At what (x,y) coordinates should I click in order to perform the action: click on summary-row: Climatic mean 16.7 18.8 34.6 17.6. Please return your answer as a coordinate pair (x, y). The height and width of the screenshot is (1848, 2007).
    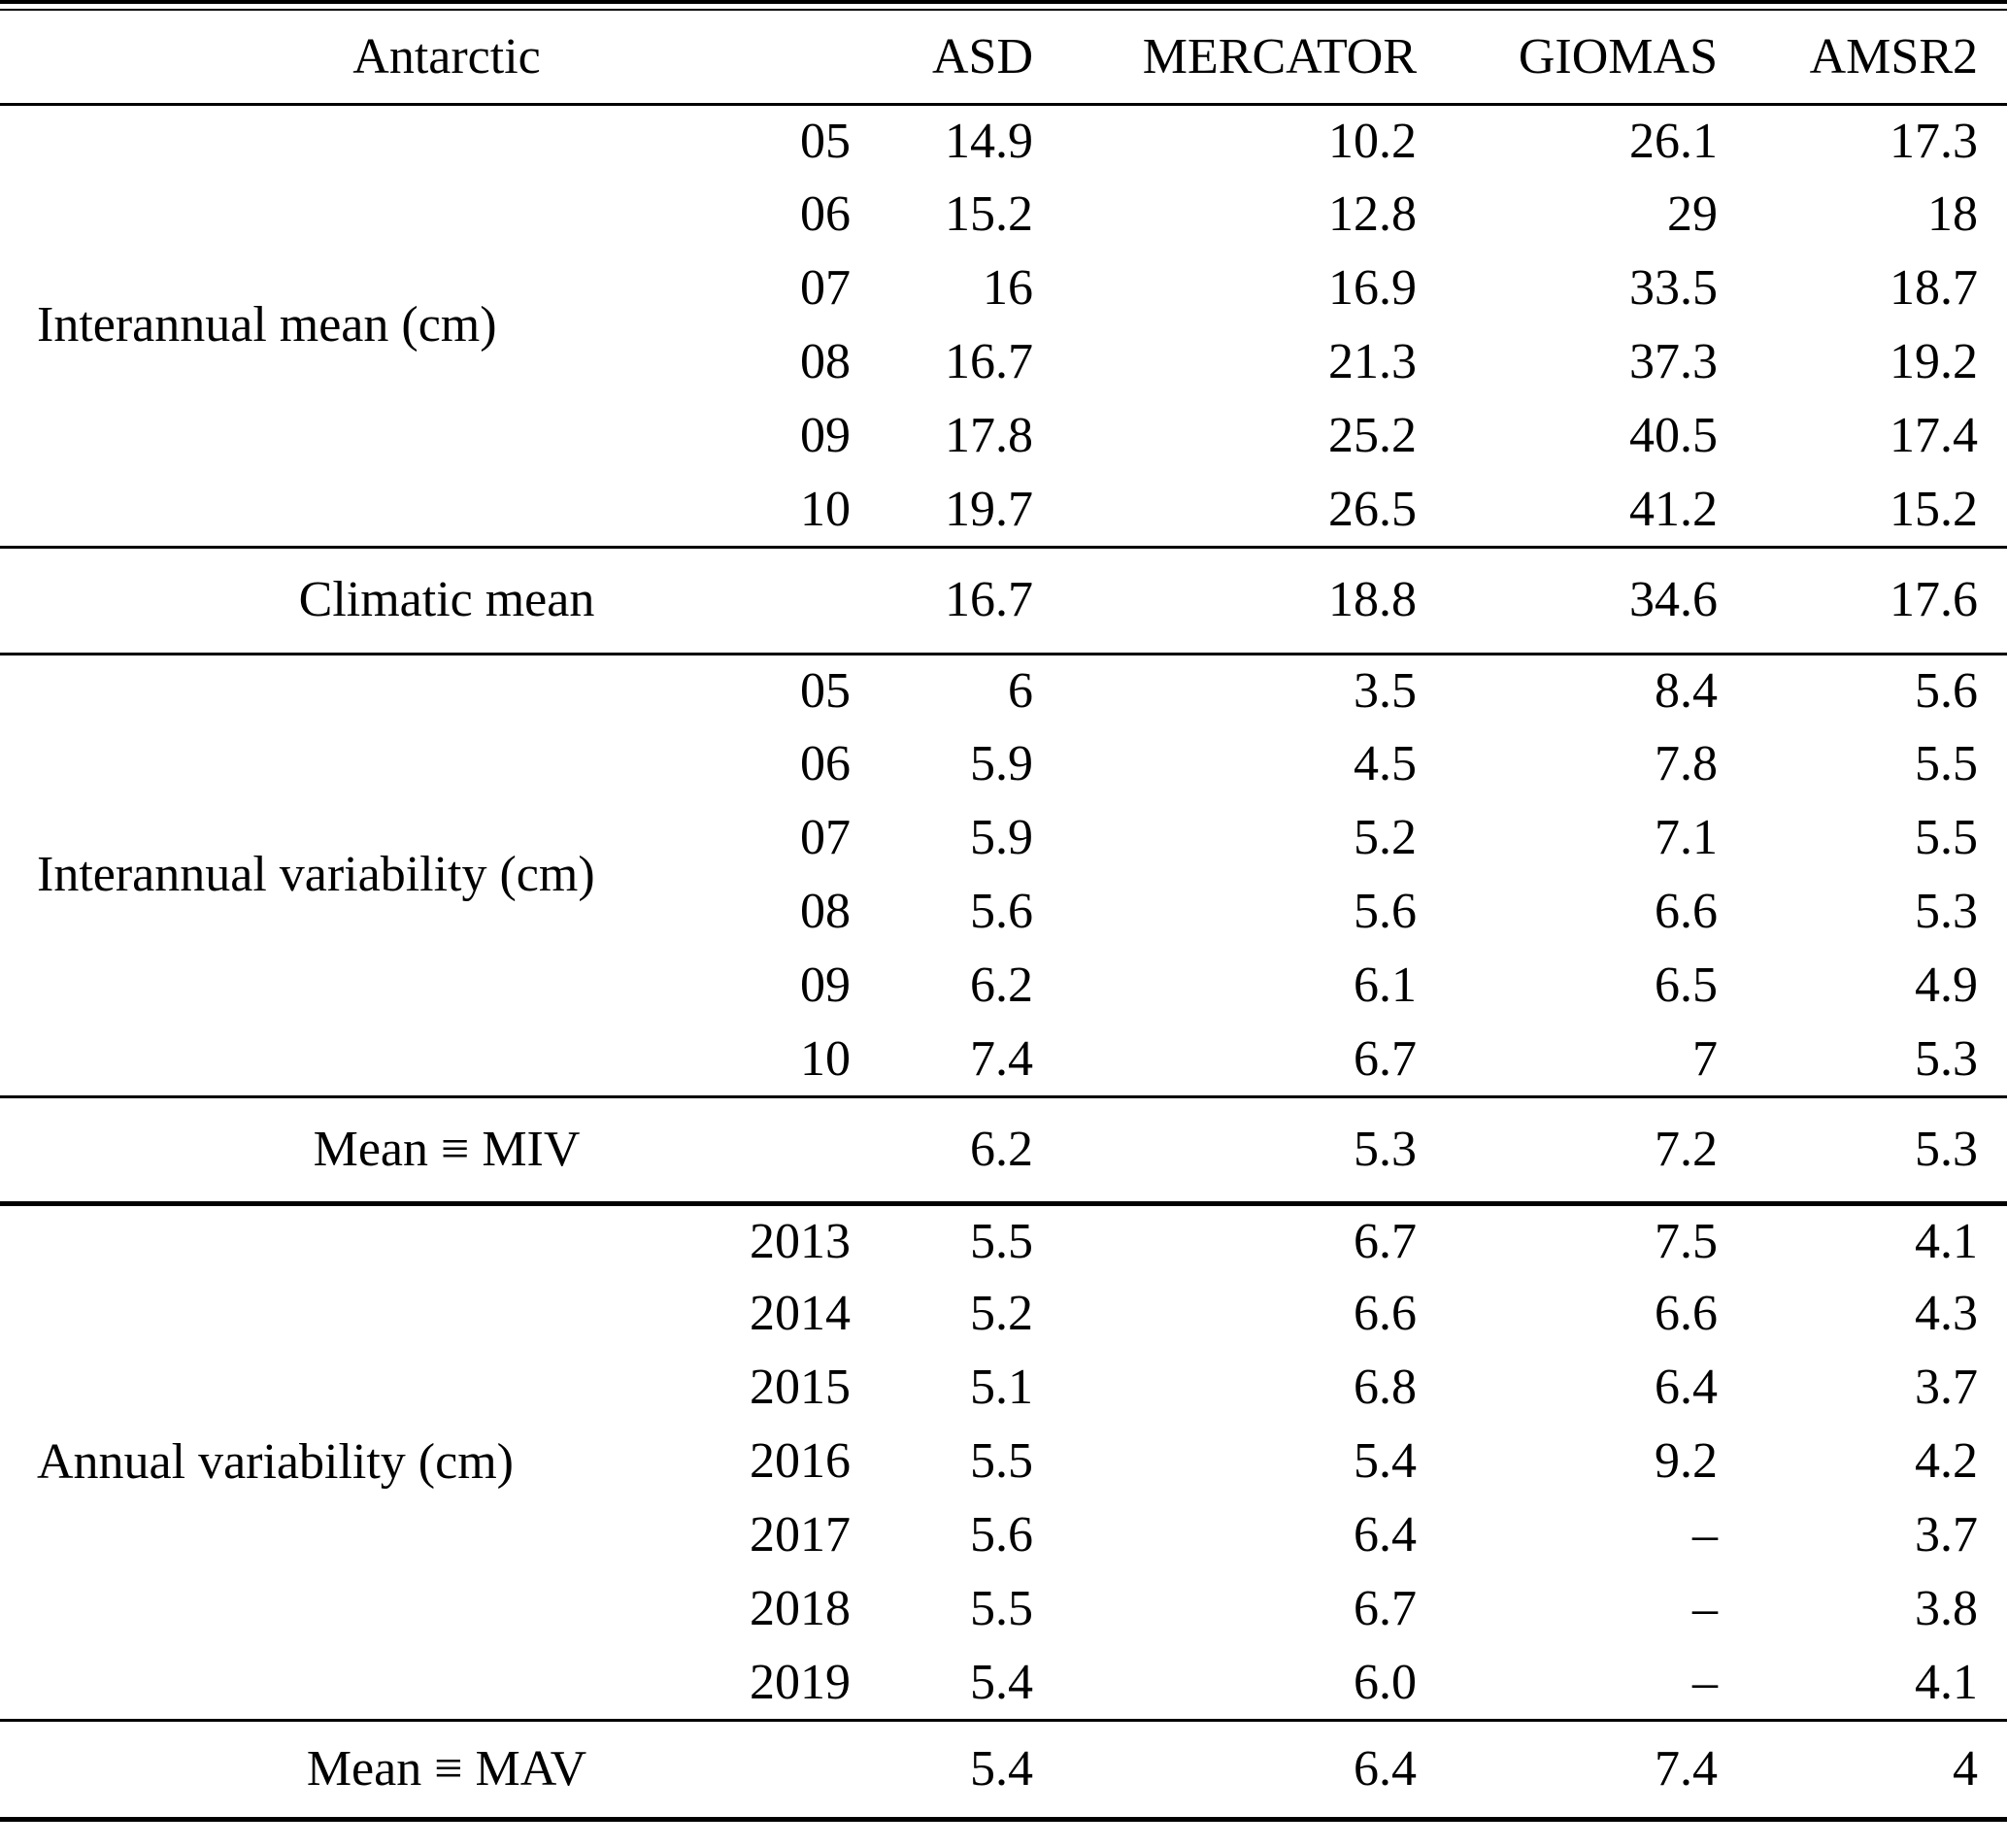
    Looking at the image, I should click on (1003, 600).